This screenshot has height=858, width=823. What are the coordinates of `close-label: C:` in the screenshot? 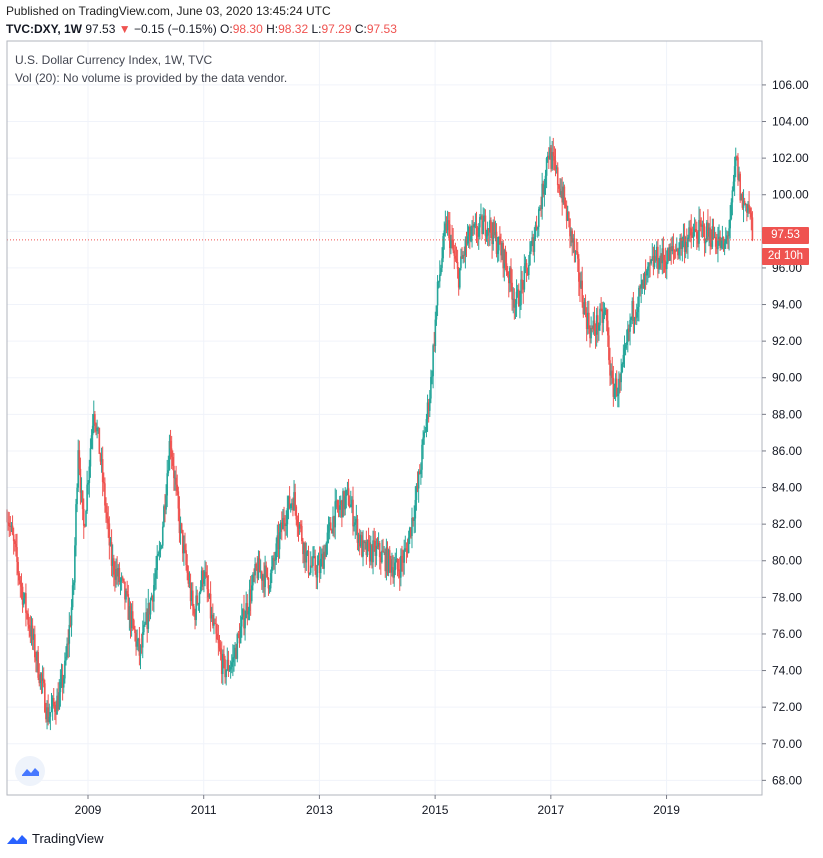 It's located at (360, 29).